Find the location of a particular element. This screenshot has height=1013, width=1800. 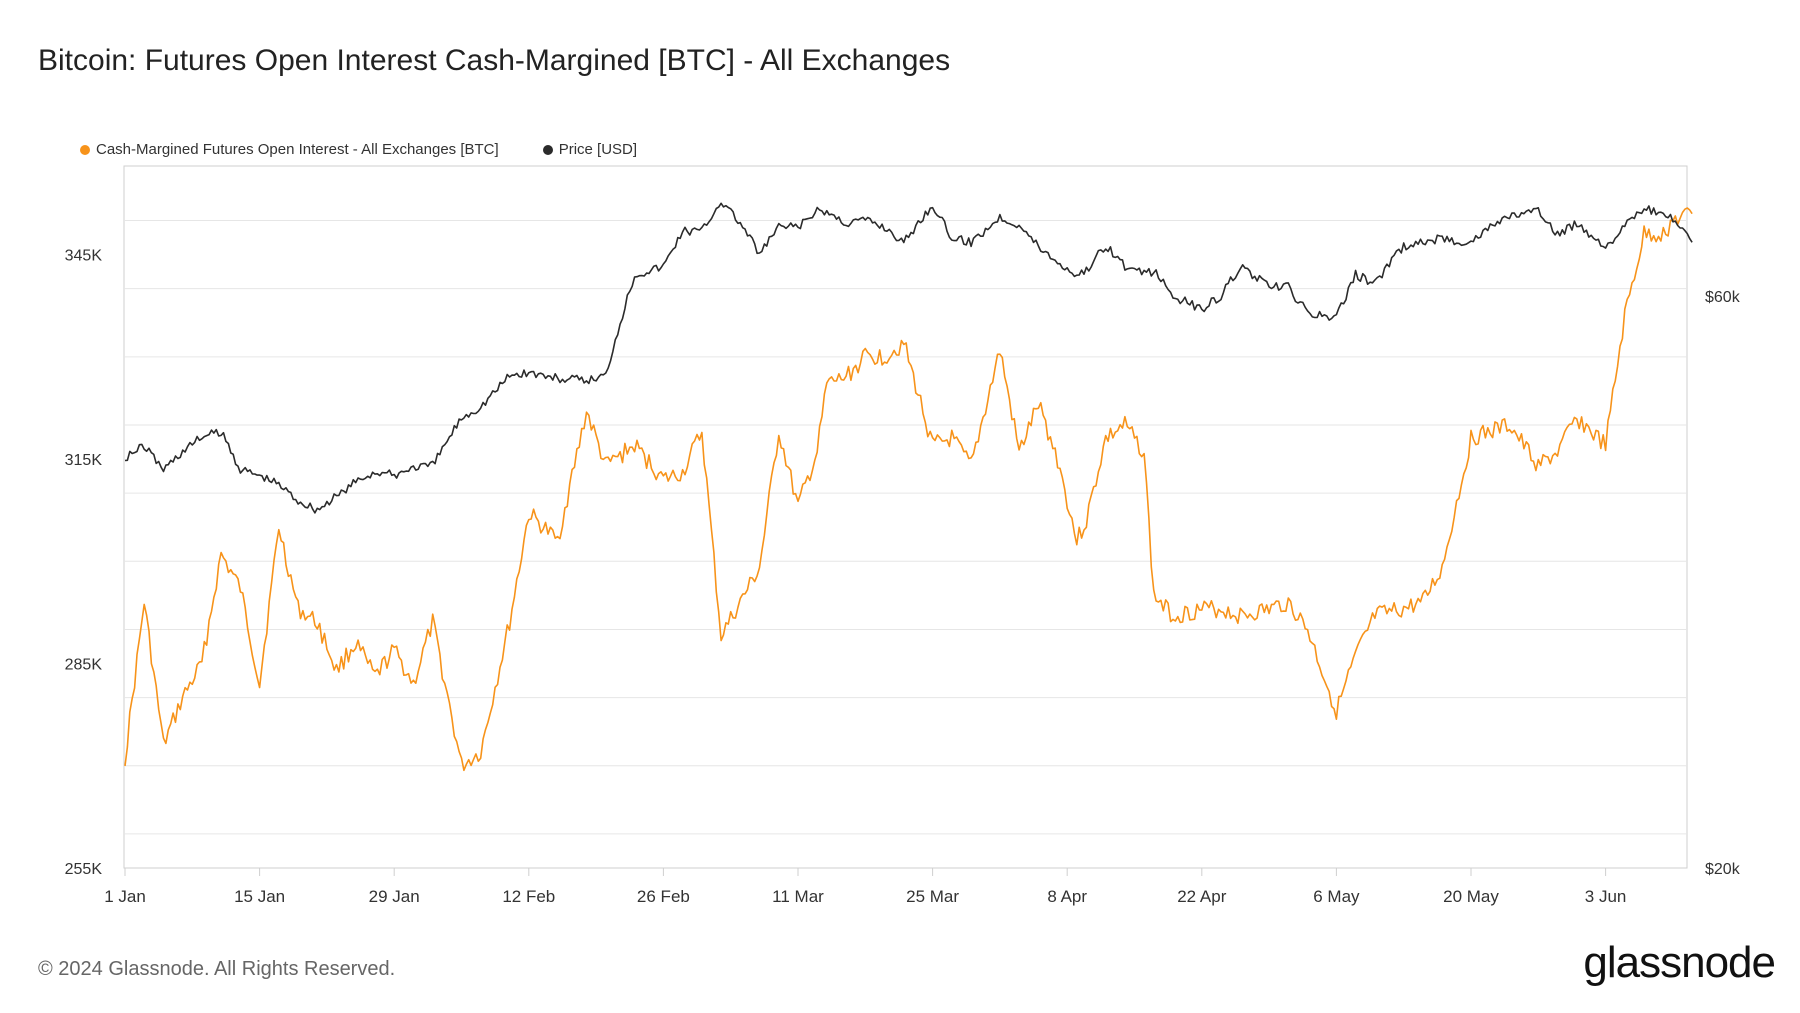

x-tick-label: 26 Feb is located at coordinates (663, 896).